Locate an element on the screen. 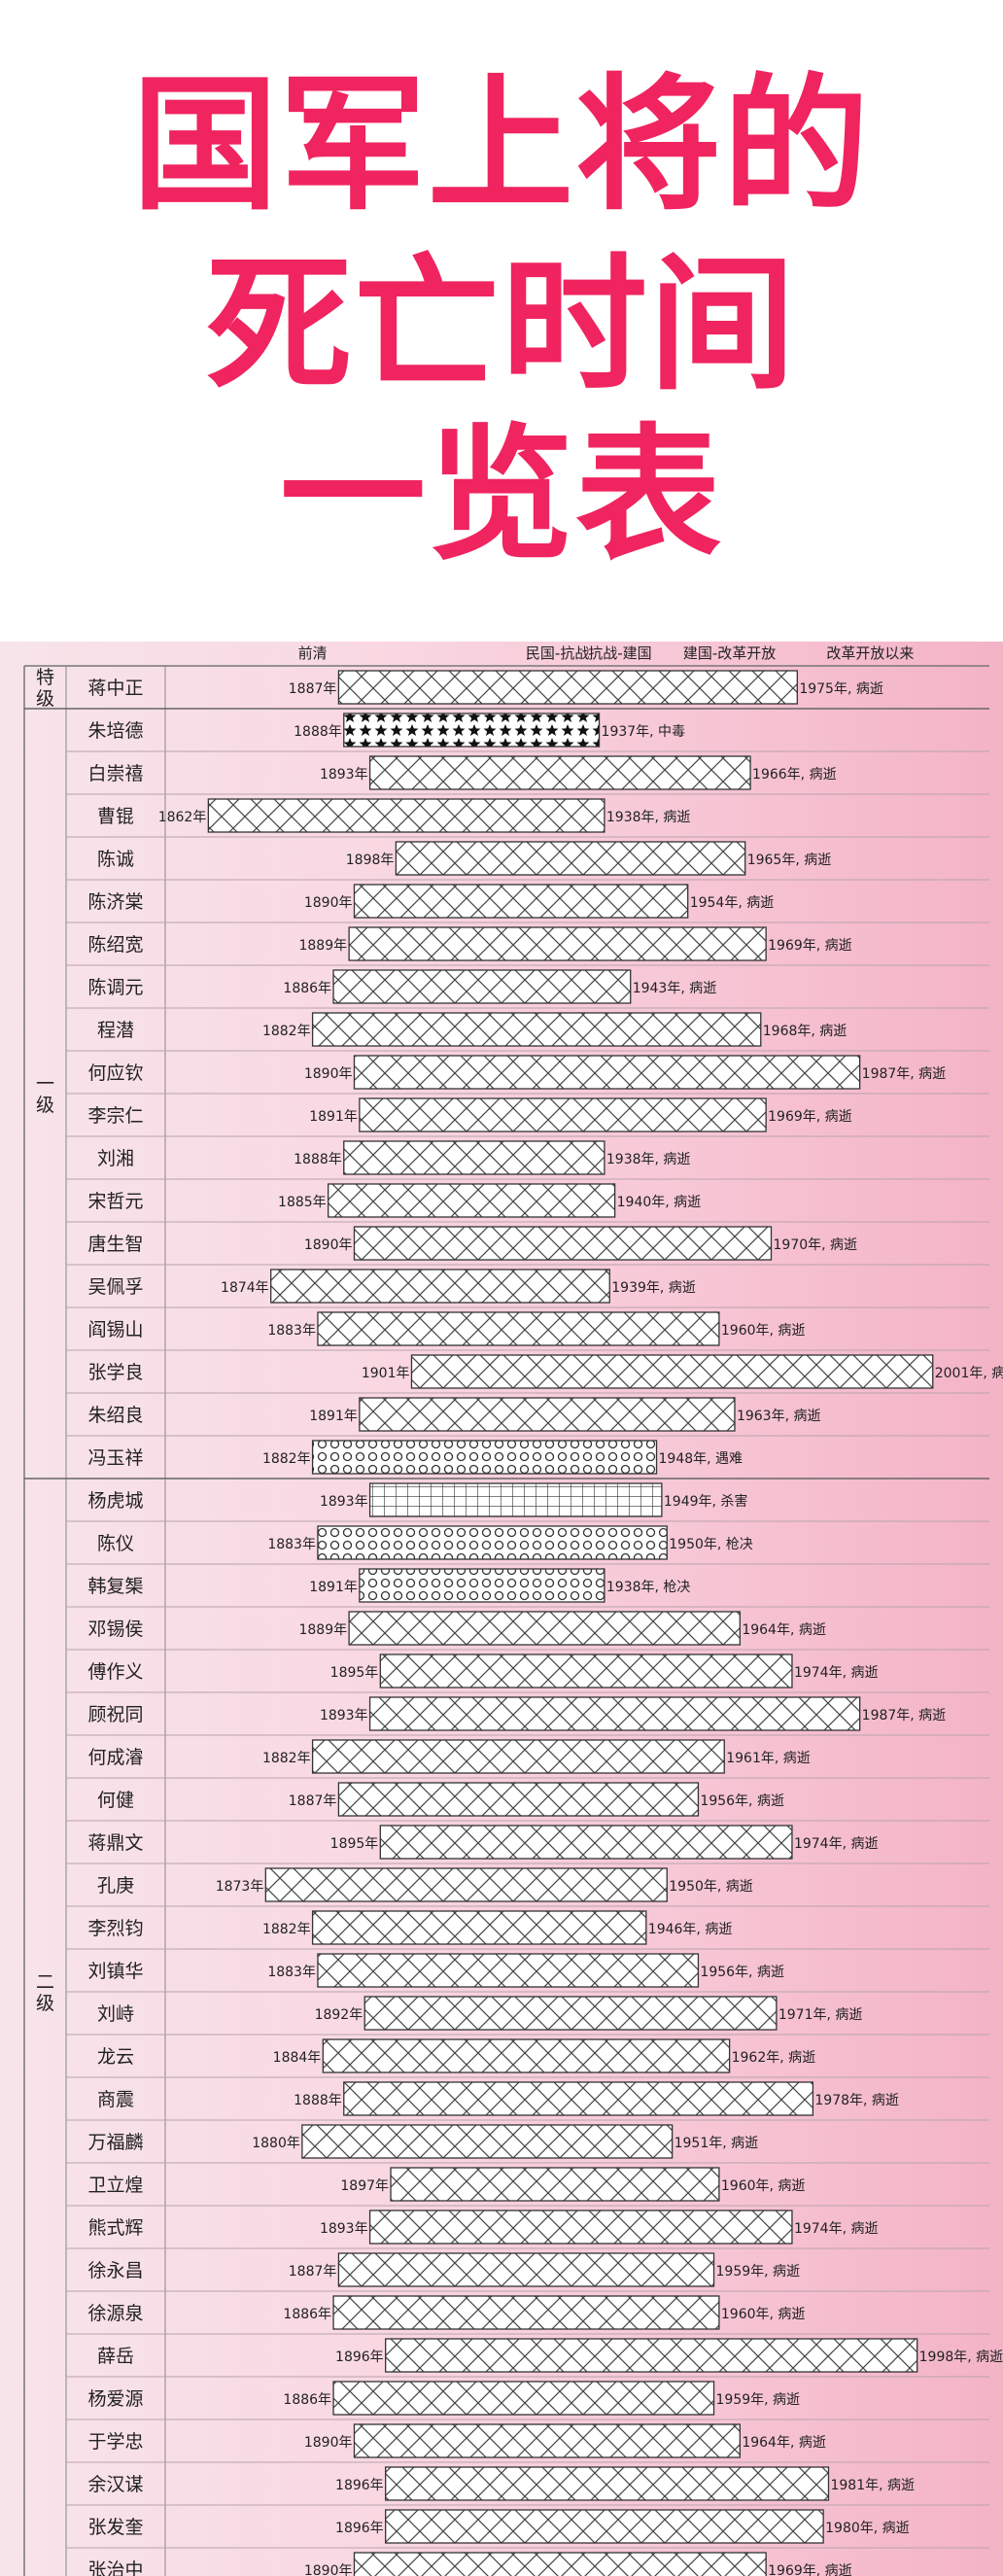 The height and width of the screenshot is (2576, 1003). death-note-label: 1998年, 病逝 is located at coordinates (961, 2357).